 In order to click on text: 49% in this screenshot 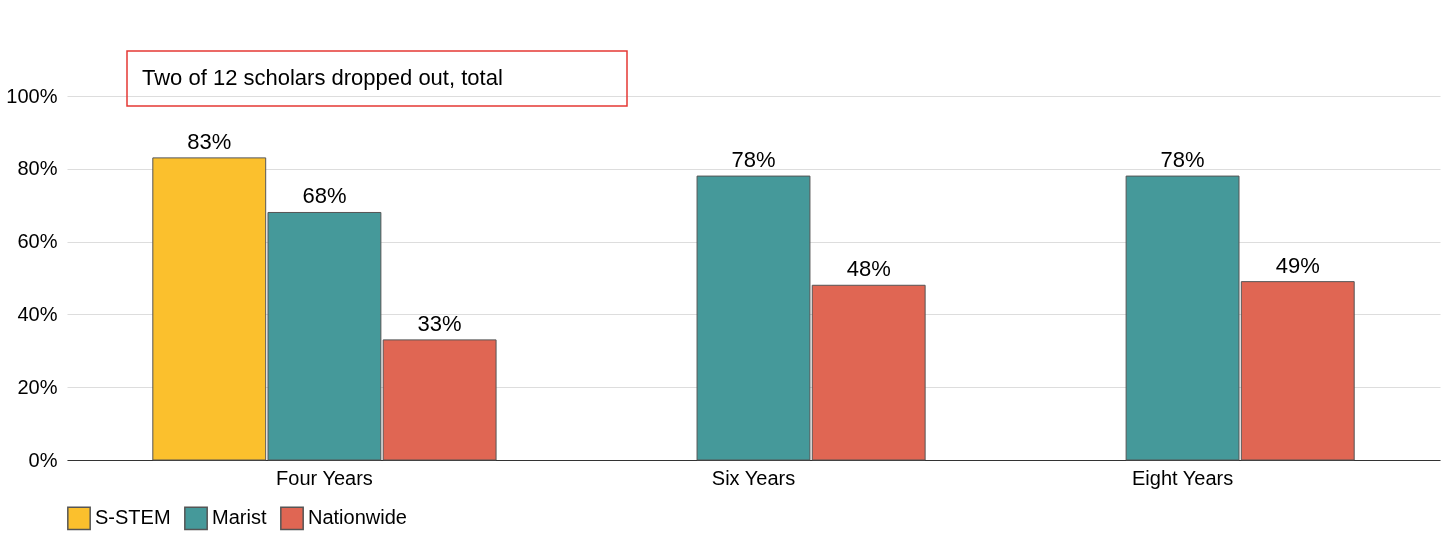, I will do `click(1297, 265)`.